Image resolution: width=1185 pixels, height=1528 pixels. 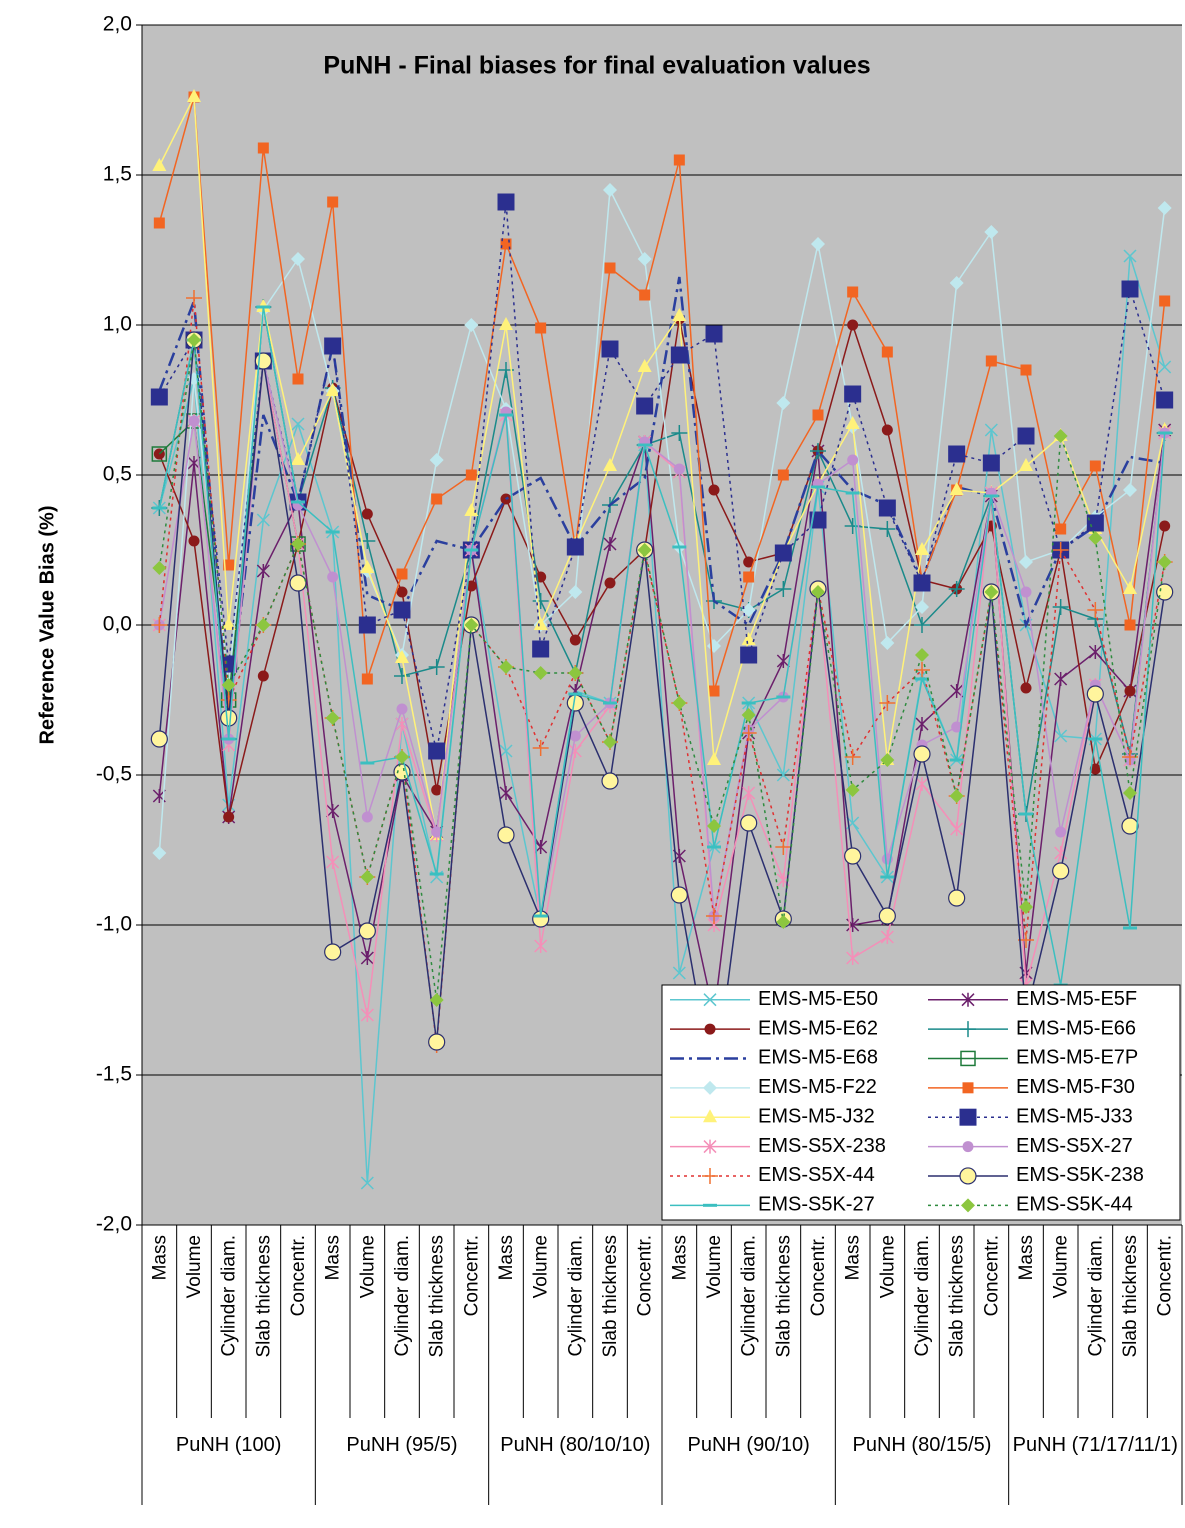 I want to click on legend-item: EMS-M5-E66, so click(x=1032, y=1028).